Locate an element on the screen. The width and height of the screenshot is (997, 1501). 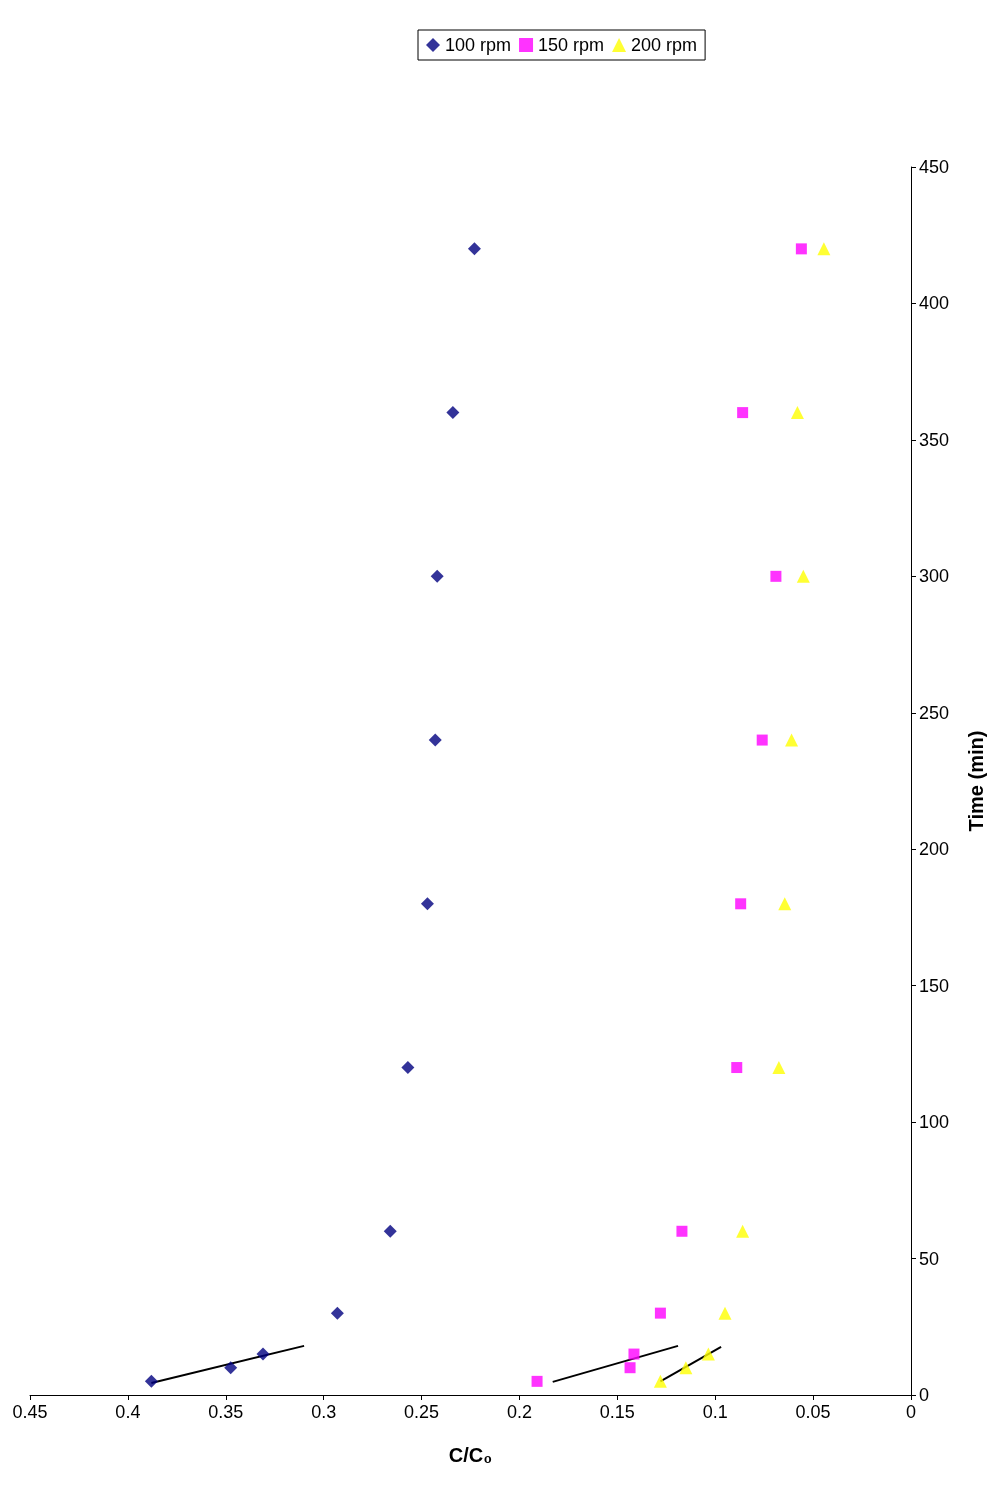
x-tick-label: 0.3 is located at coordinates (324, 1412).